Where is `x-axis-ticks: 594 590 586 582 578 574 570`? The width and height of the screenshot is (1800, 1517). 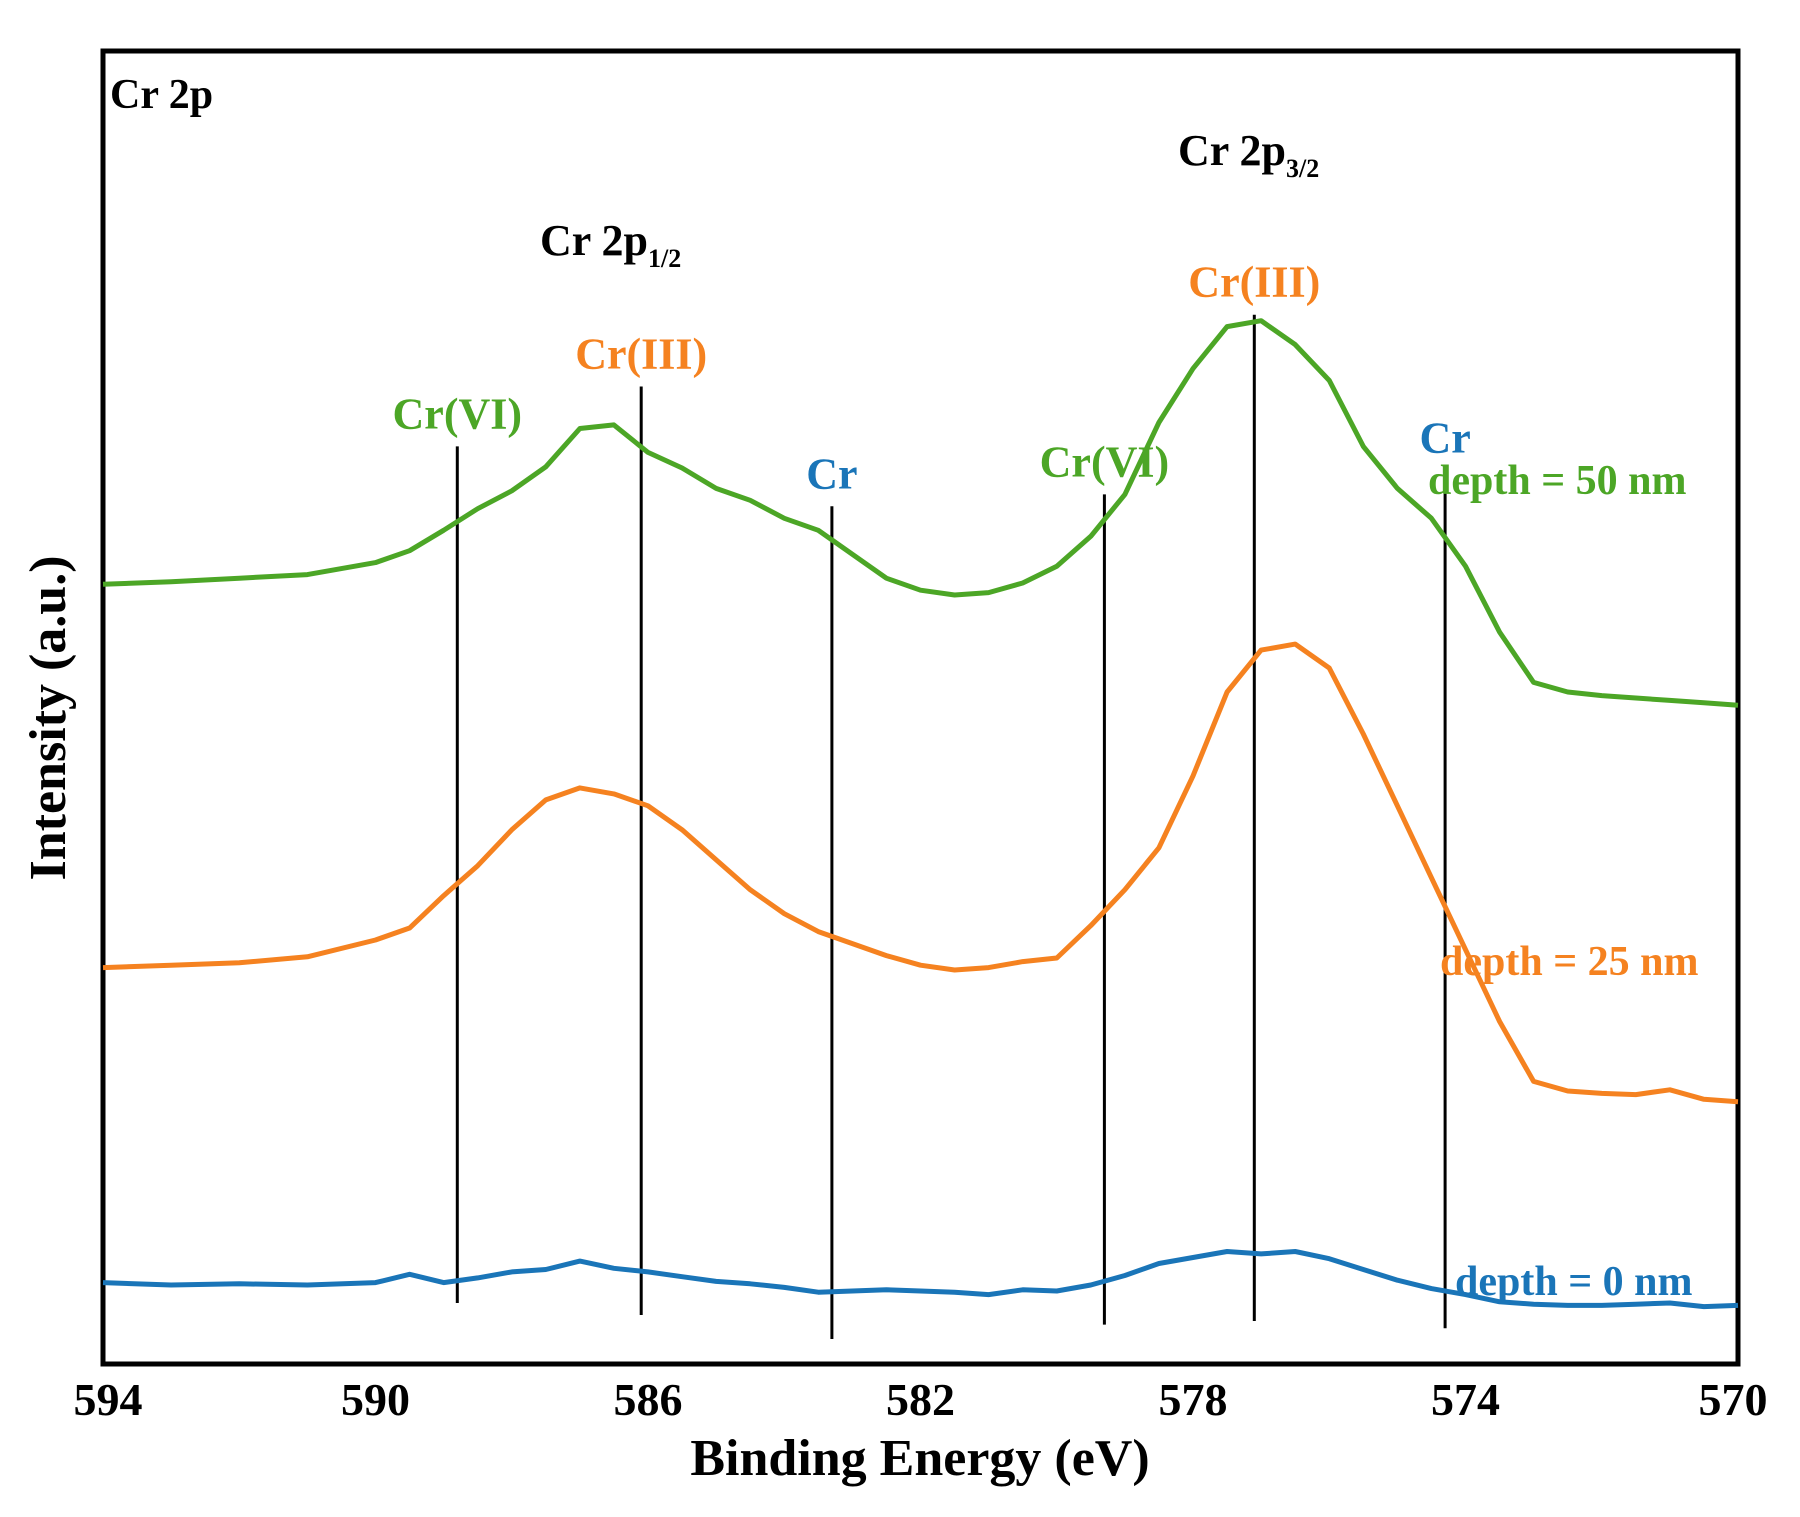
x-axis-ticks: 594 590 586 582 578 574 570 is located at coordinates (921, 1399).